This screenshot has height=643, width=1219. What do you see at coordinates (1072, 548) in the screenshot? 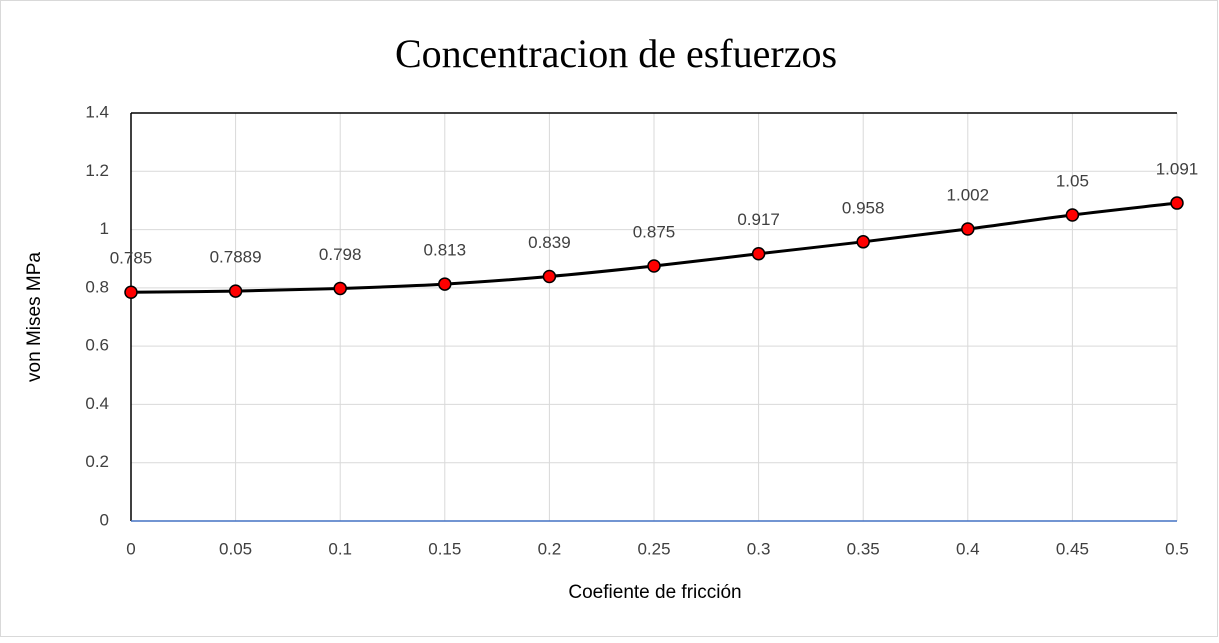
I see `x-tick-label: 0.45` at bounding box center [1072, 548].